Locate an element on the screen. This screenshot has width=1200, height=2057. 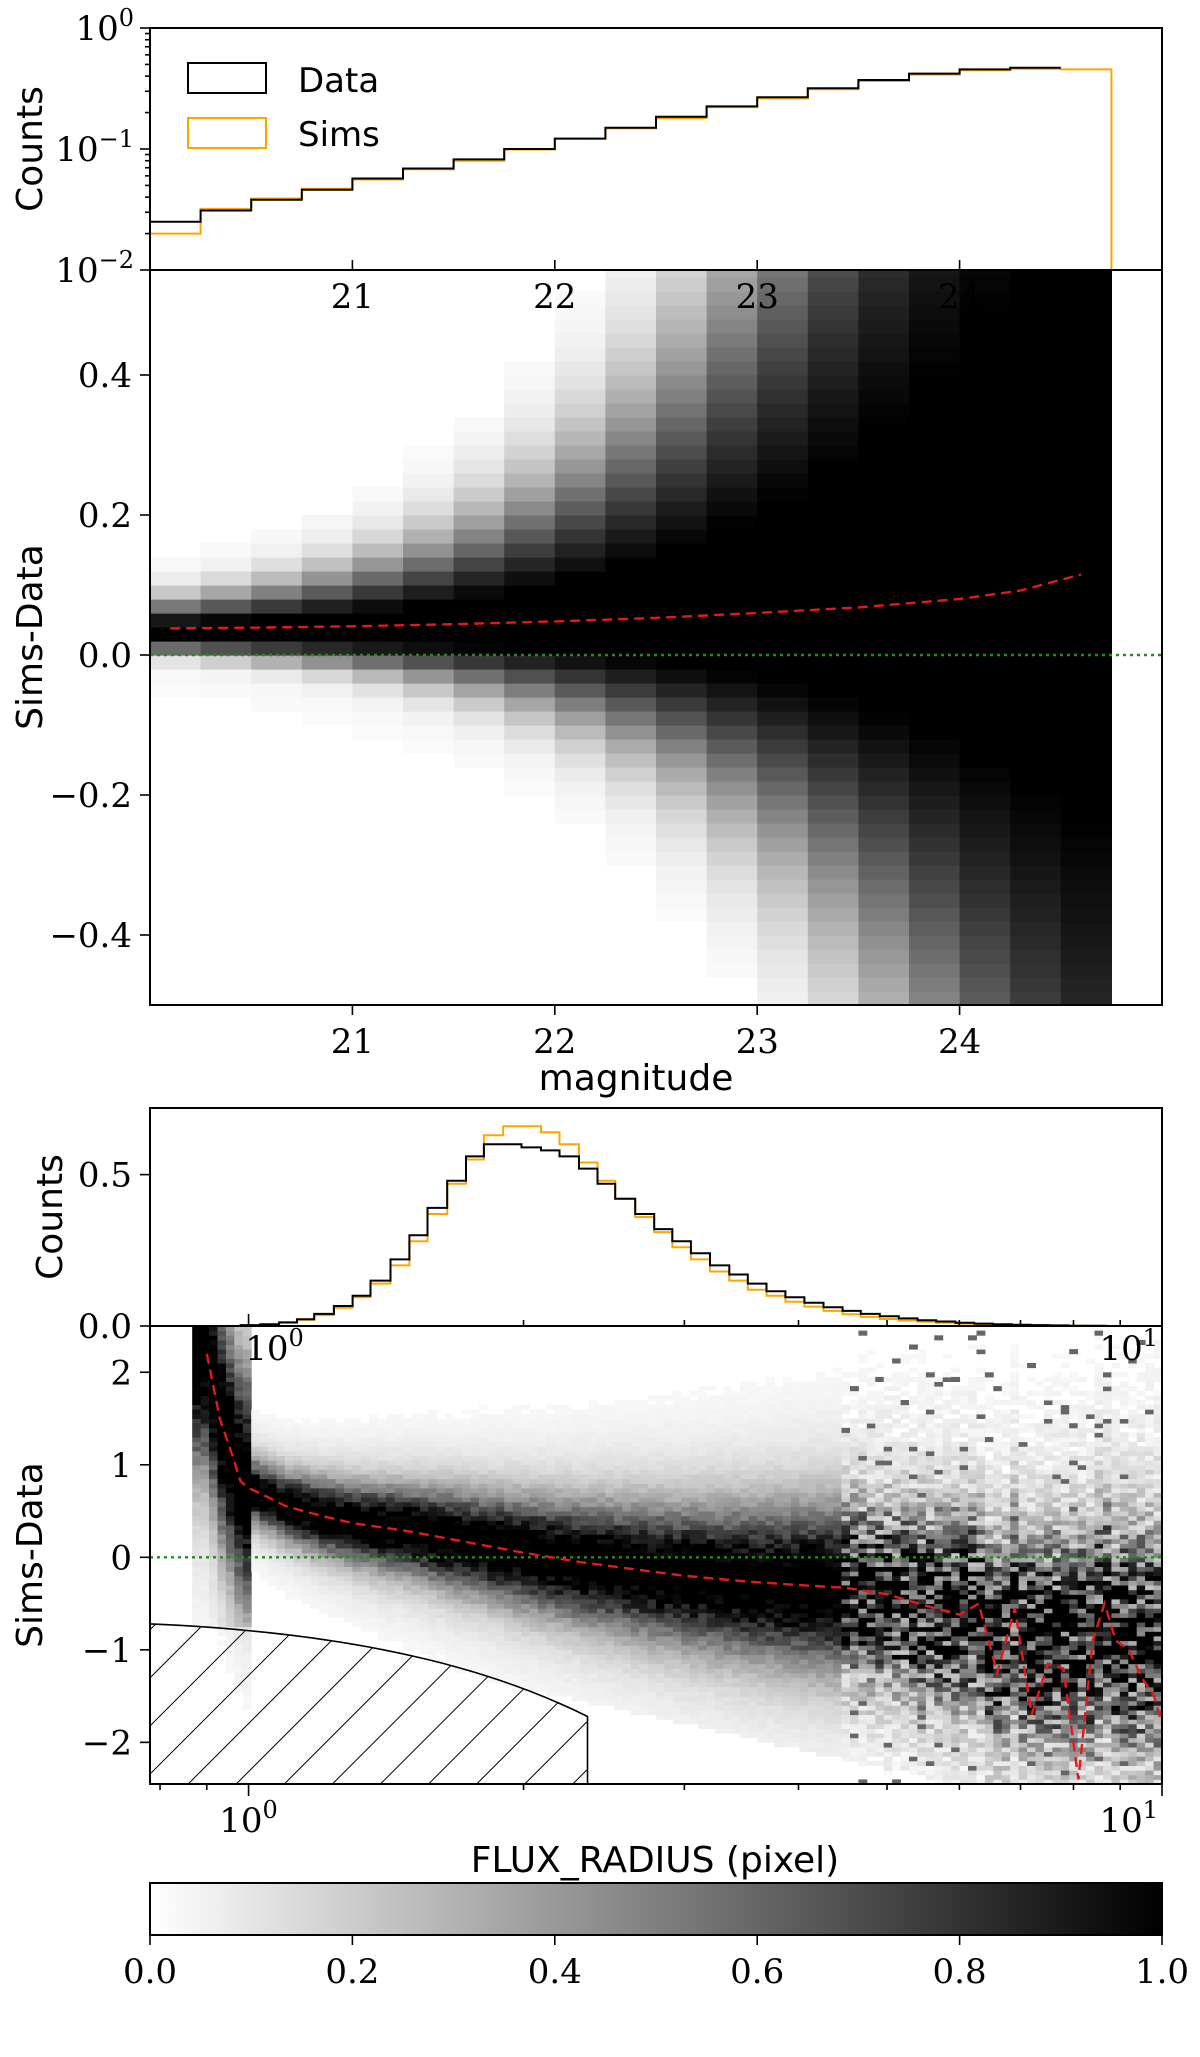
magnitude-histogram-ytick-label: 10⁻² is located at coordinates (94, 268).